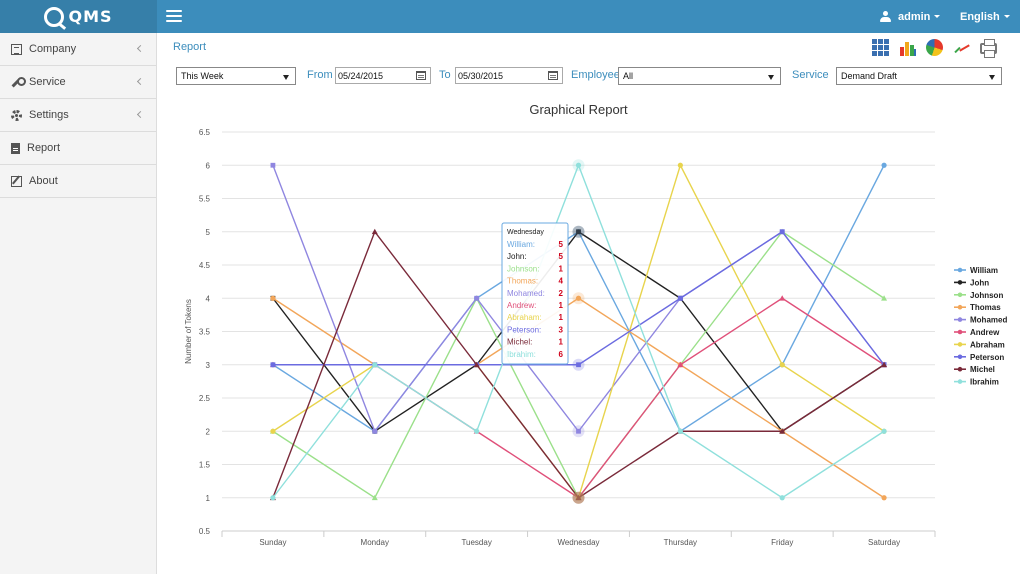  What do you see at coordinates (961, 47) in the screenshot?
I see `line-chart-icon` at bounding box center [961, 47].